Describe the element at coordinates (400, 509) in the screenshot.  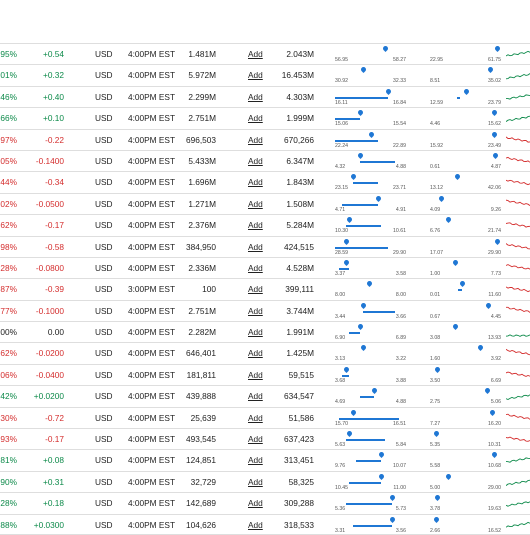
I see `range-high-value: 5.73` at that location.